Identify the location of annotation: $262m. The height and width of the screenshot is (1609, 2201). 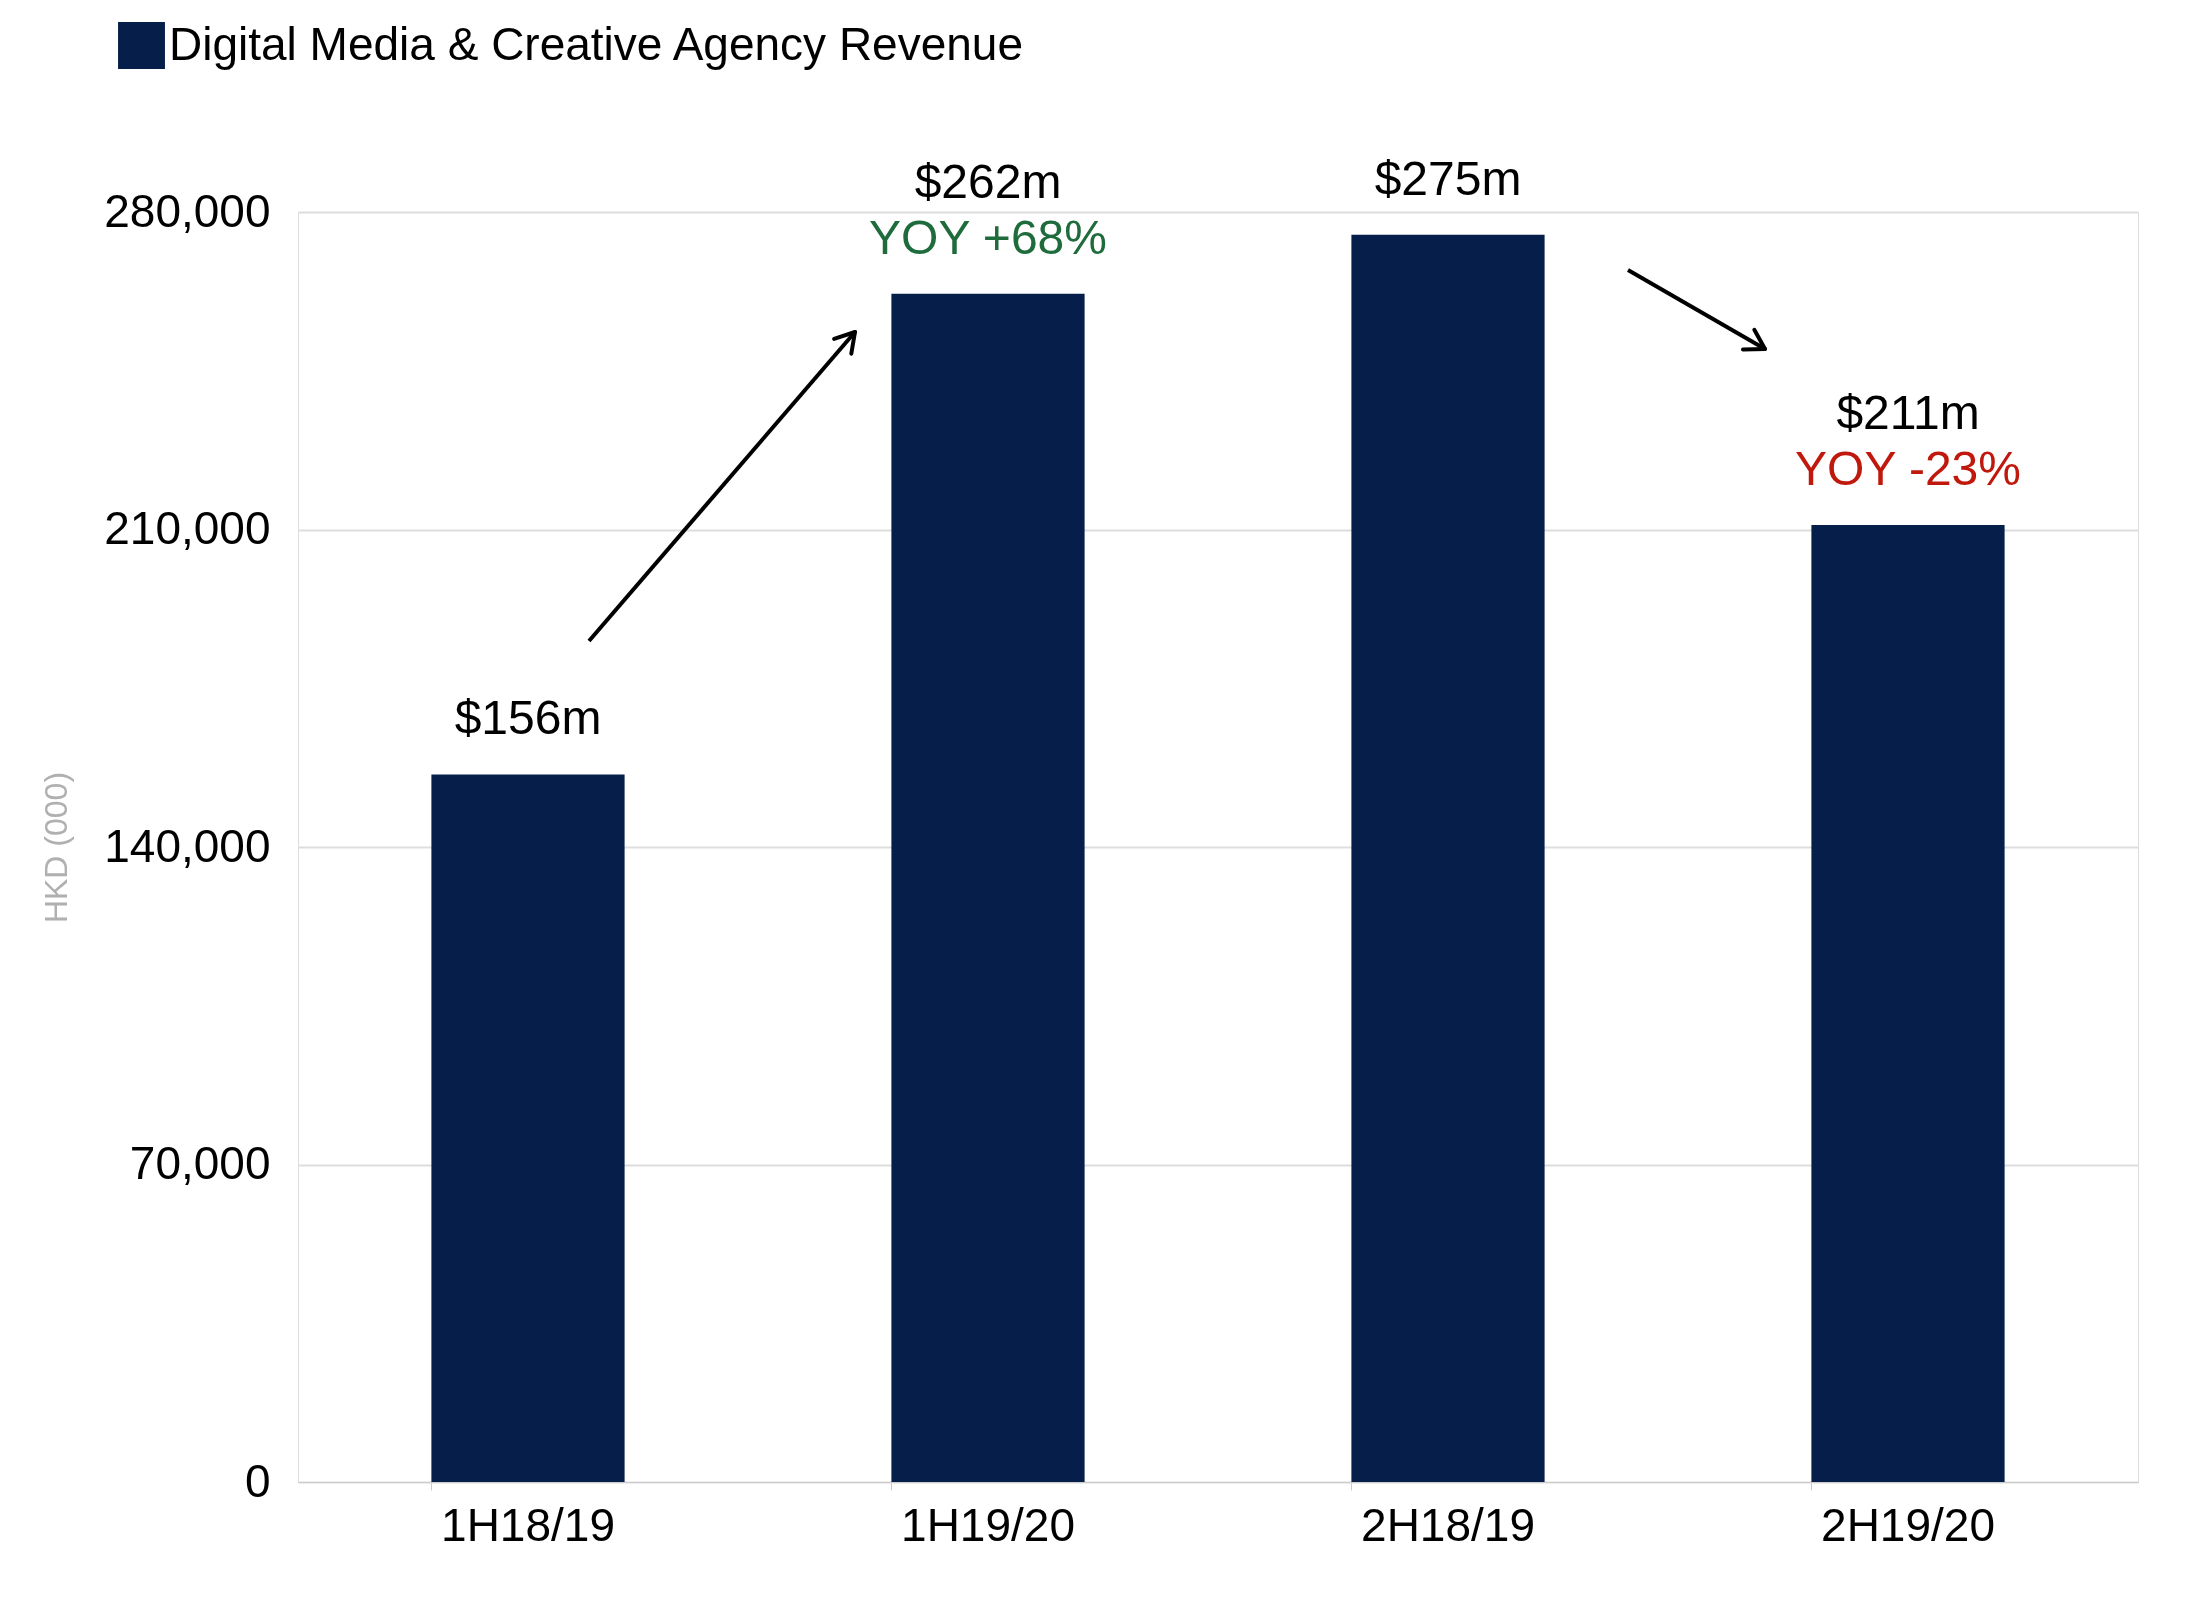
(988, 181).